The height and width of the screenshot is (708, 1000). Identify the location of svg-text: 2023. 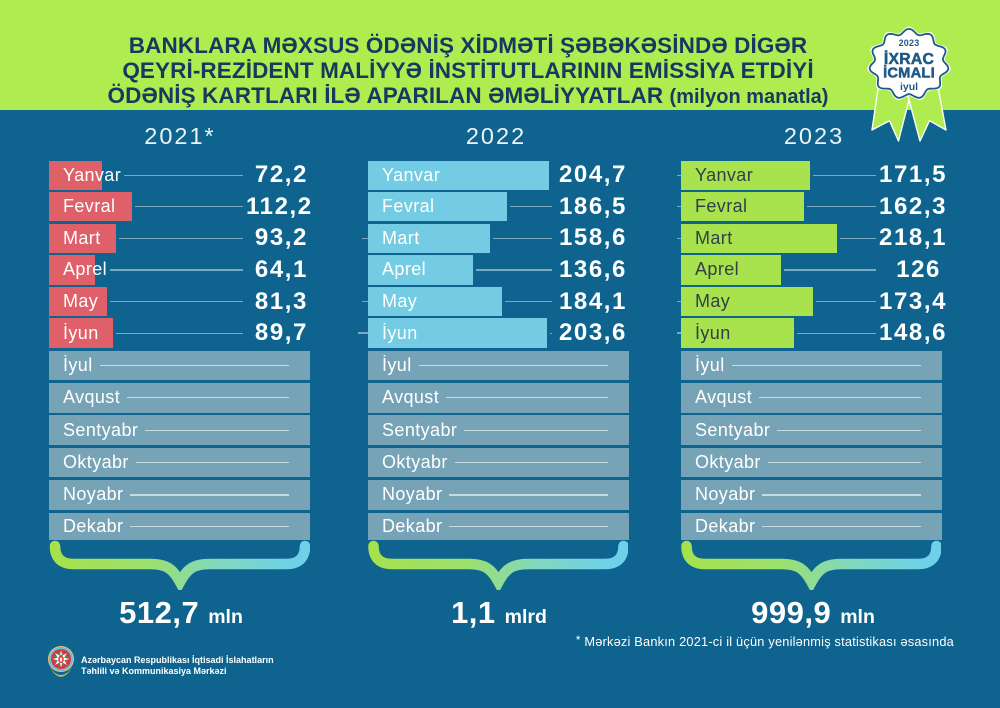
(909, 43).